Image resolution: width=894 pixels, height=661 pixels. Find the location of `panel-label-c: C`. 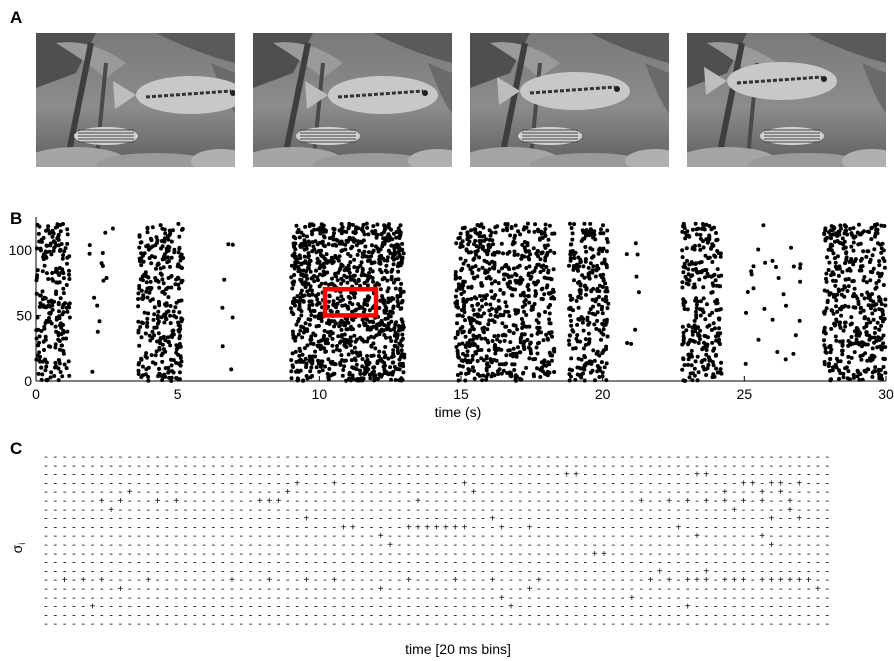

panel-label-c: C is located at coordinates (16, 448).